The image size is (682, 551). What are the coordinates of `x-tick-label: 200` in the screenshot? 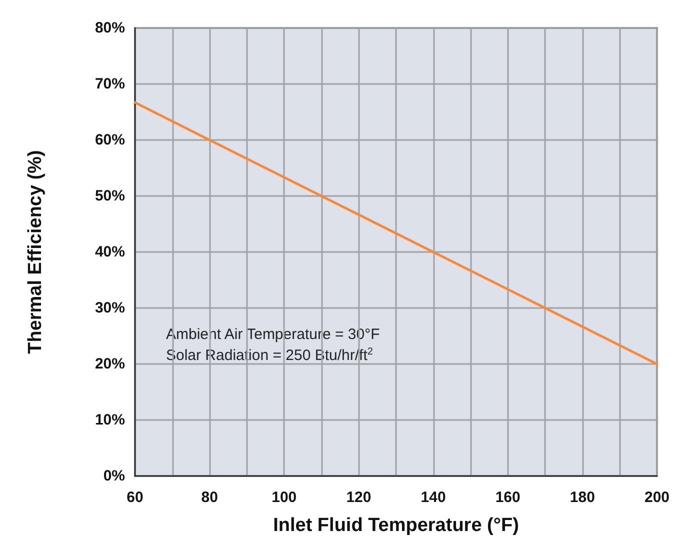 It's located at (657, 497).